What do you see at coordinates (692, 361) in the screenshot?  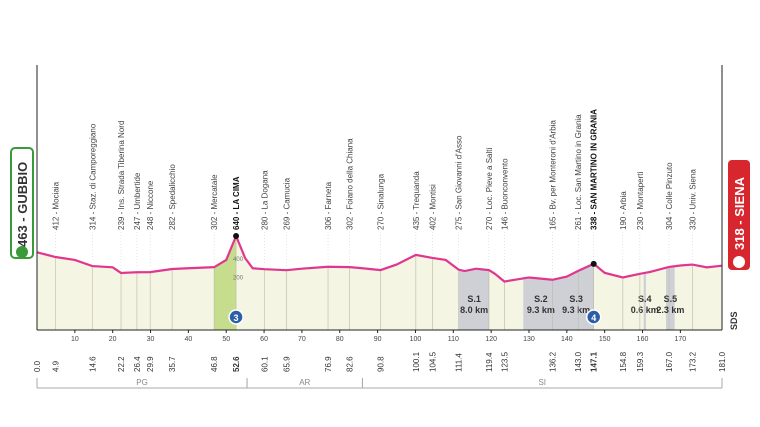 I see `distance-label: 173.2` at bounding box center [692, 361].